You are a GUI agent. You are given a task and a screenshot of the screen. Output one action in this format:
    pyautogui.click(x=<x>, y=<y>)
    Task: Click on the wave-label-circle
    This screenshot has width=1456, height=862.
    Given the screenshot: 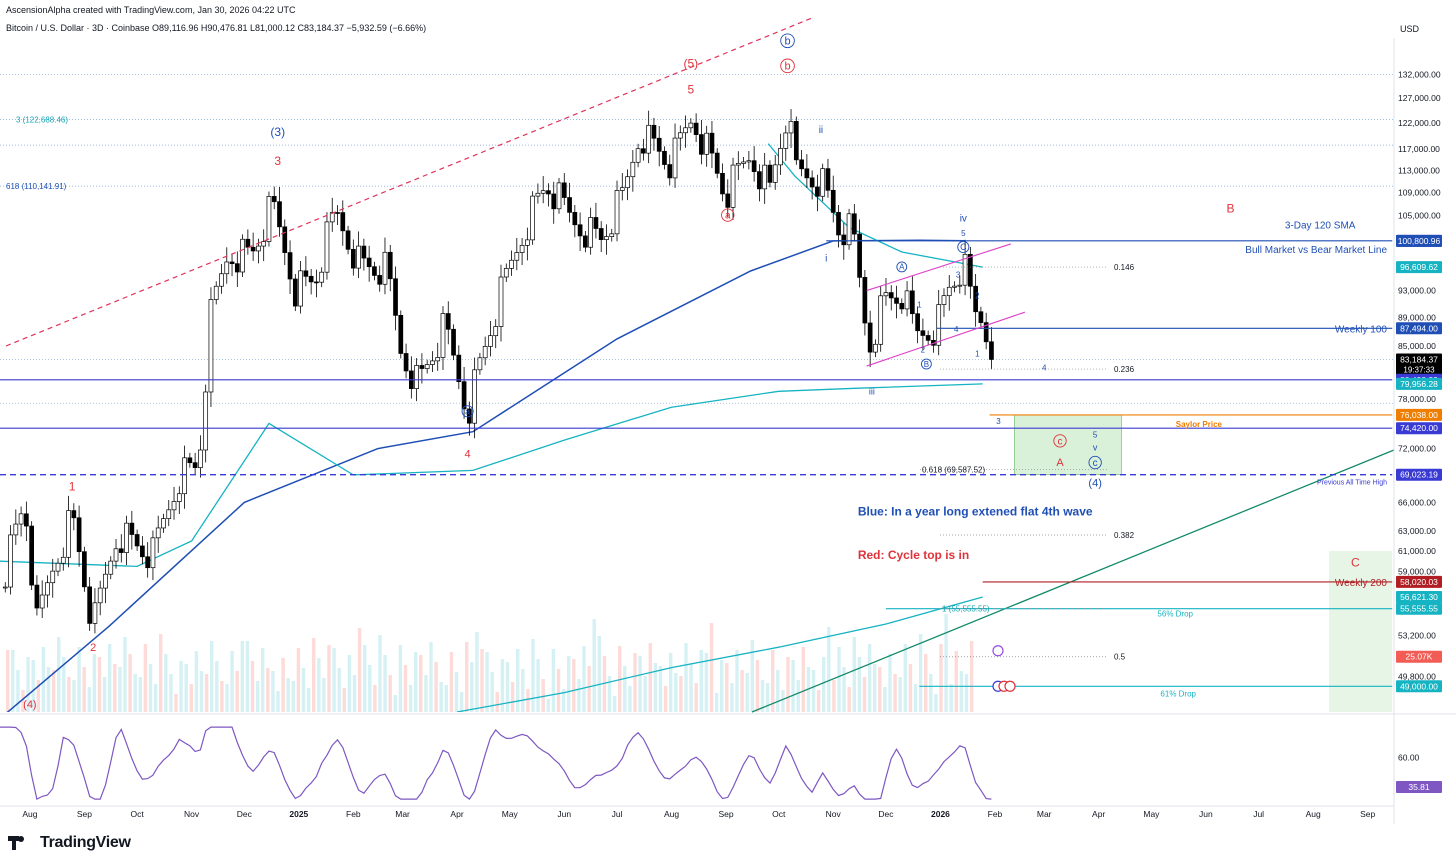 What is the action you would take?
    pyautogui.click(x=728, y=215)
    